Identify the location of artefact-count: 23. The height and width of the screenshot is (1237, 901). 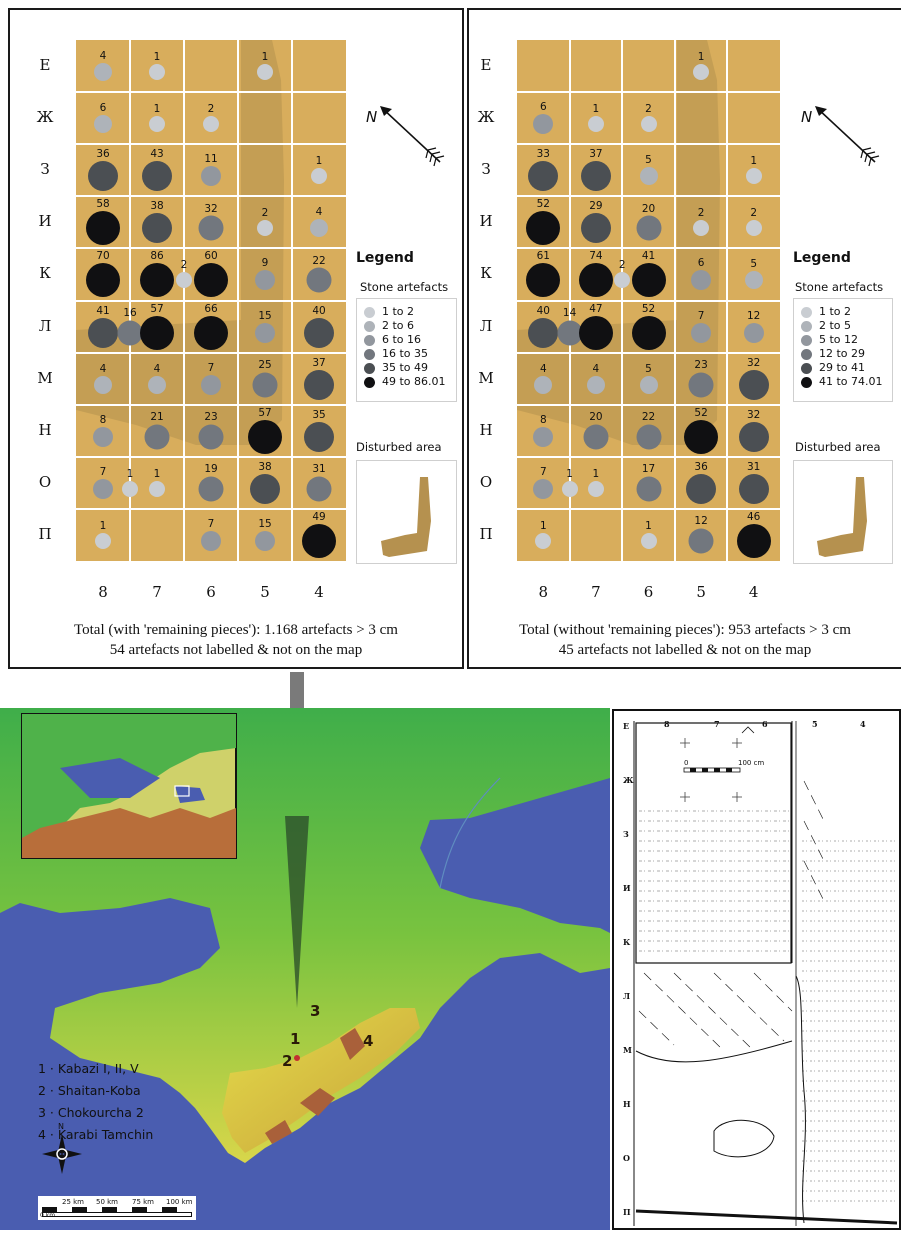
(701, 365).